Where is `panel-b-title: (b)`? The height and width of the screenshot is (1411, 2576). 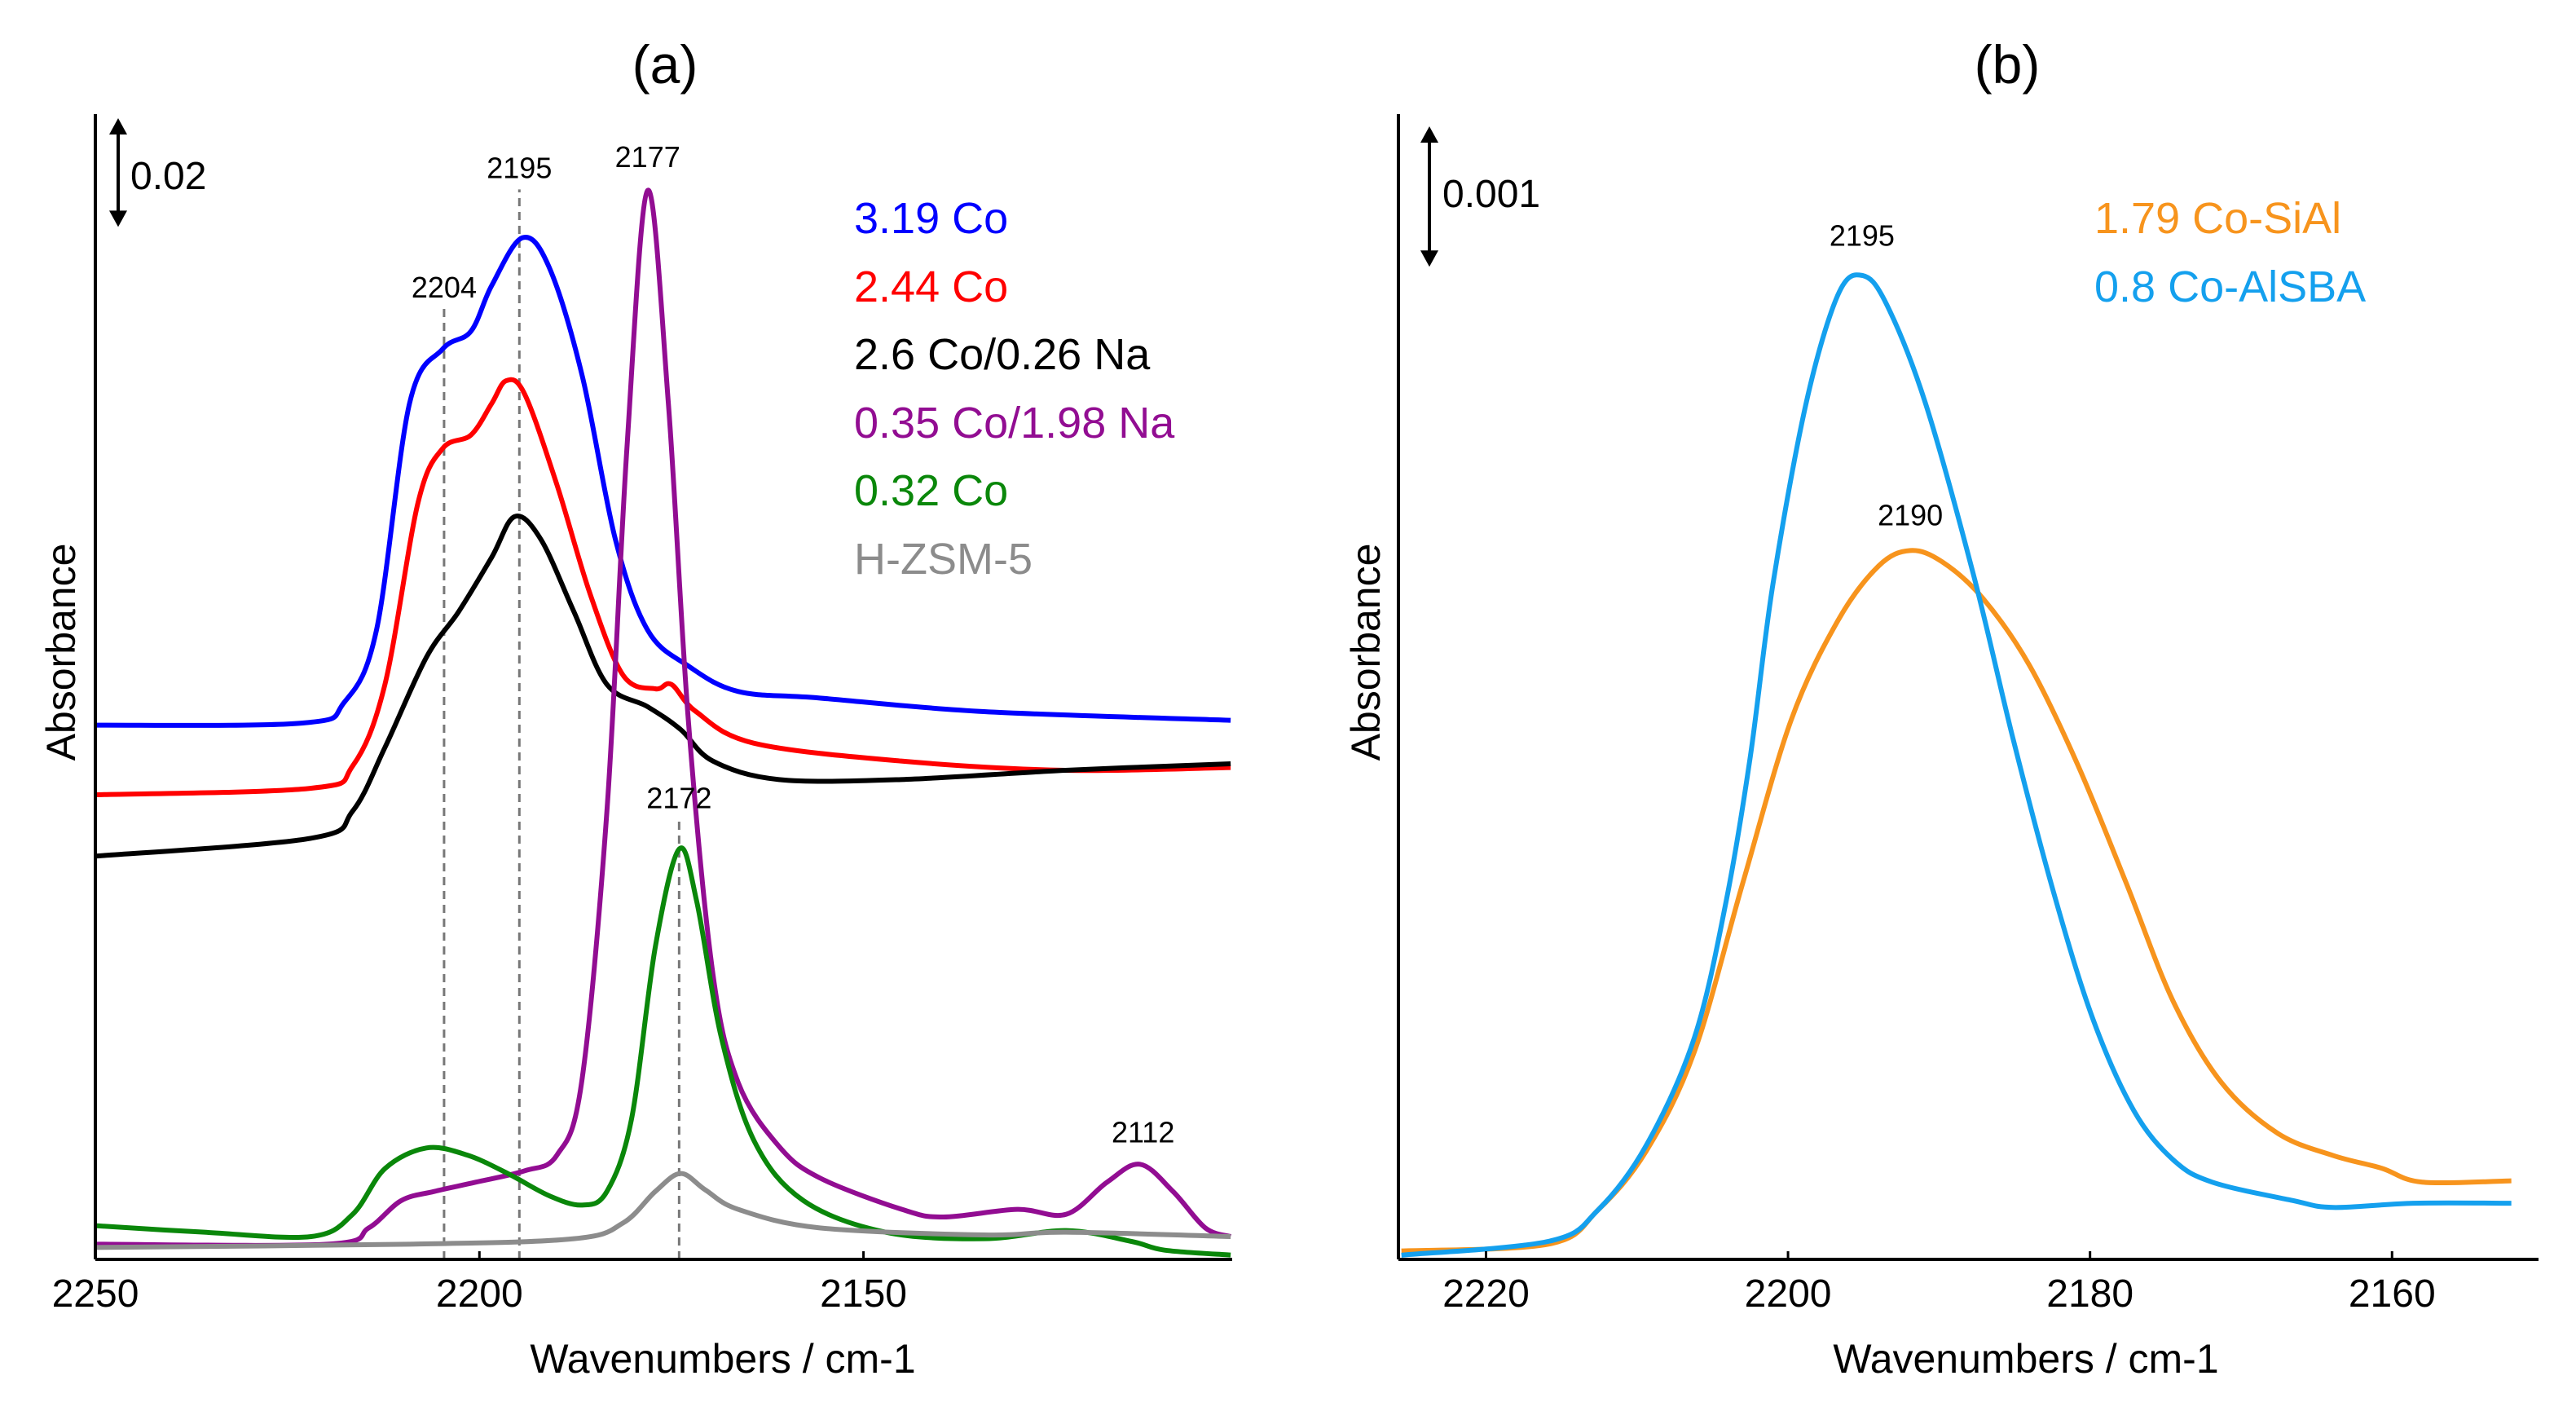 panel-b-title: (b) is located at coordinates (2008, 64).